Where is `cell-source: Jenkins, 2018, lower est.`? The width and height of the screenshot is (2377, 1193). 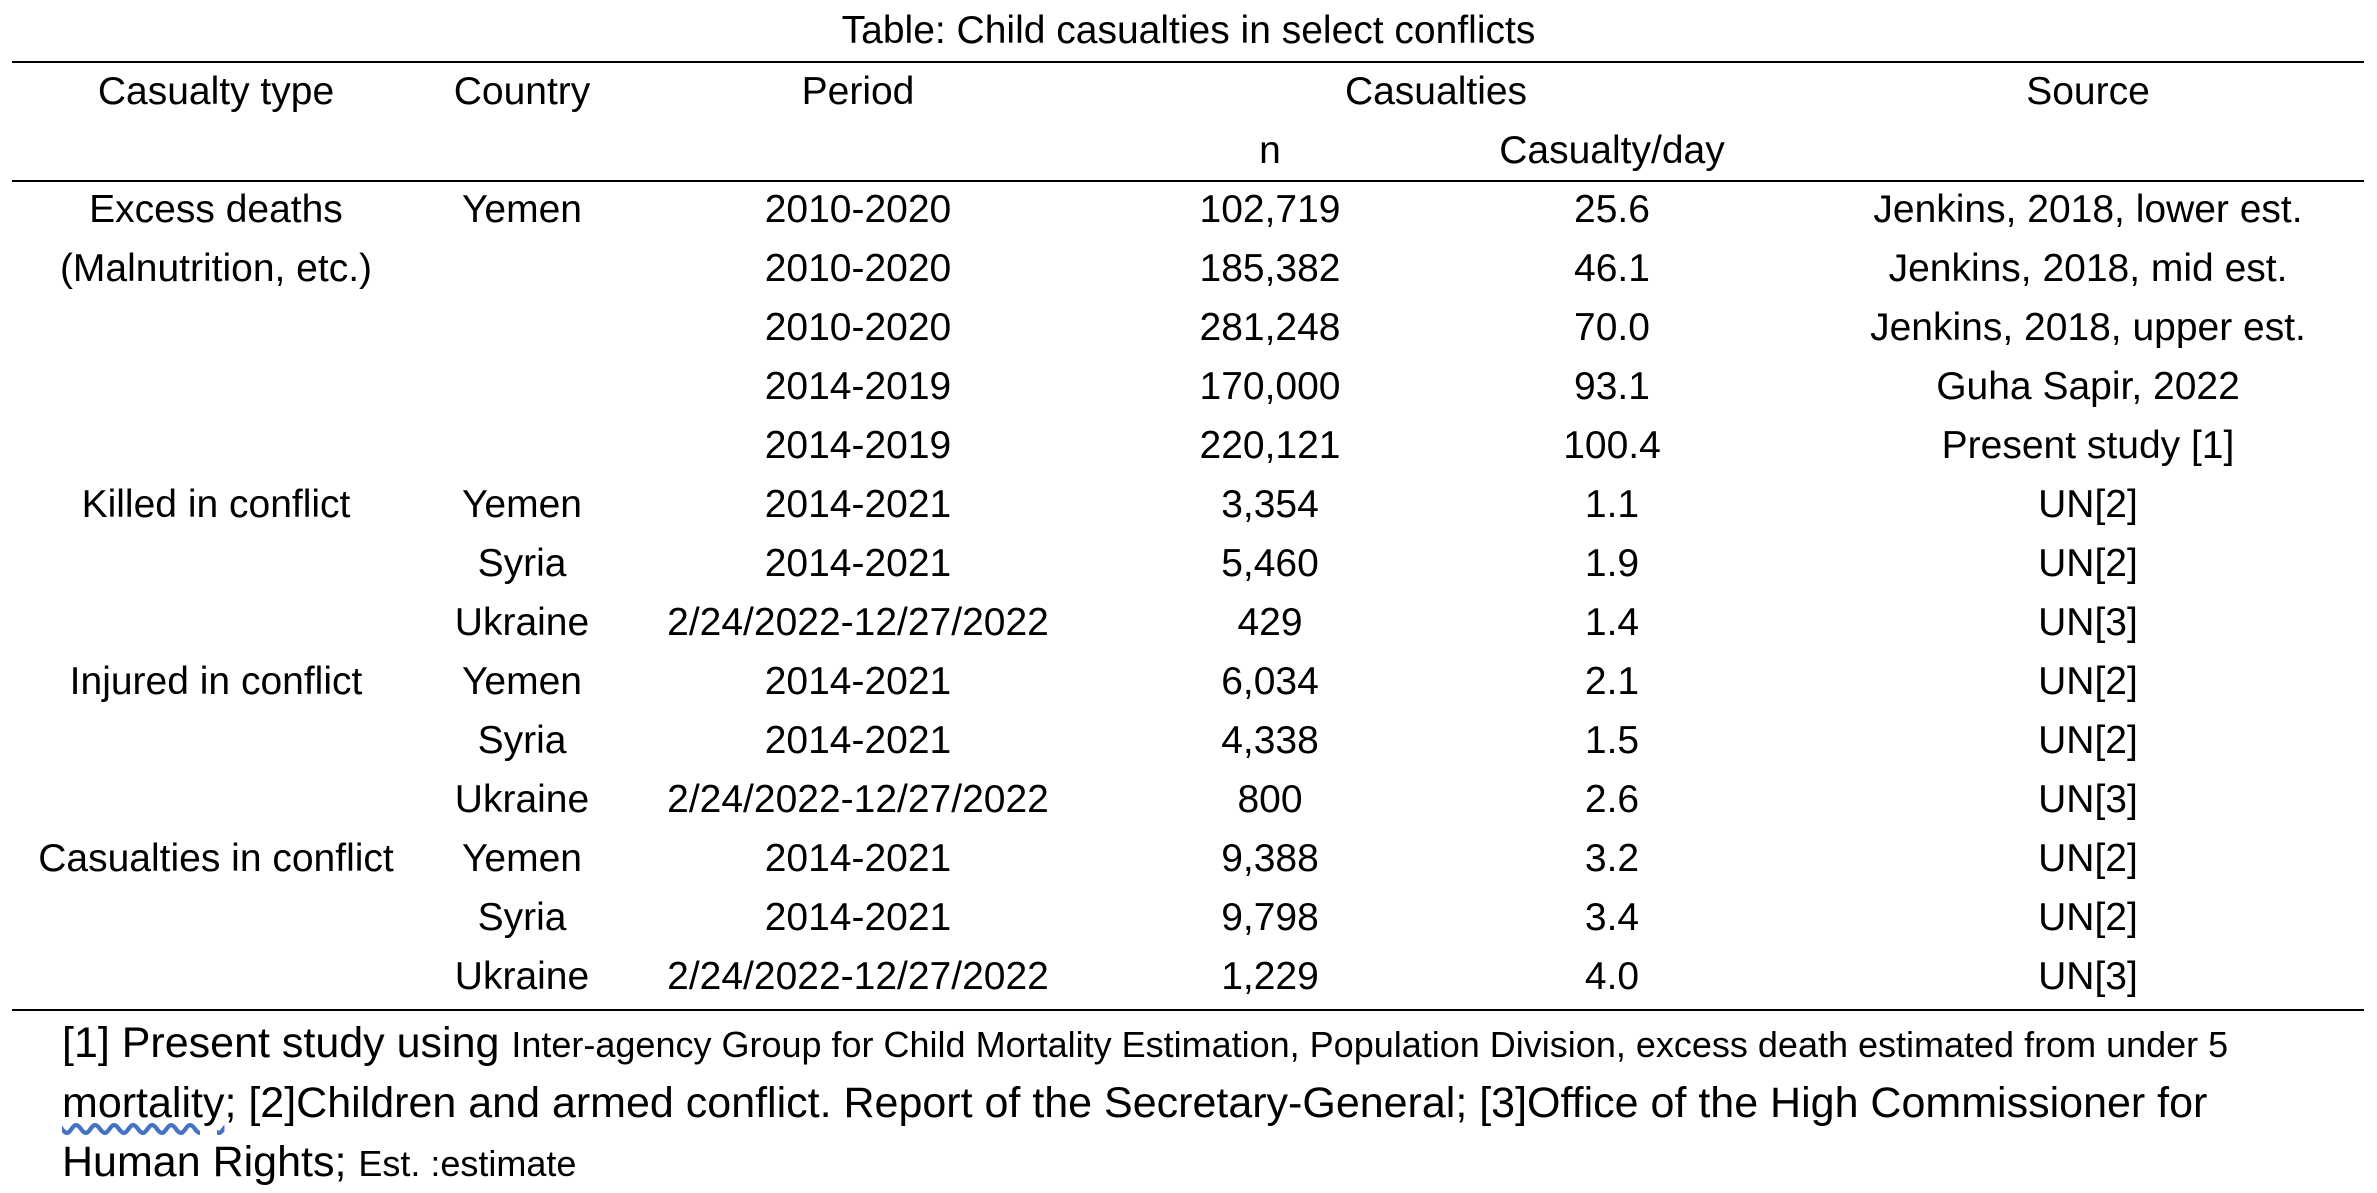 cell-source: Jenkins, 2018, lower est. is located at coordinates (2088, 209).